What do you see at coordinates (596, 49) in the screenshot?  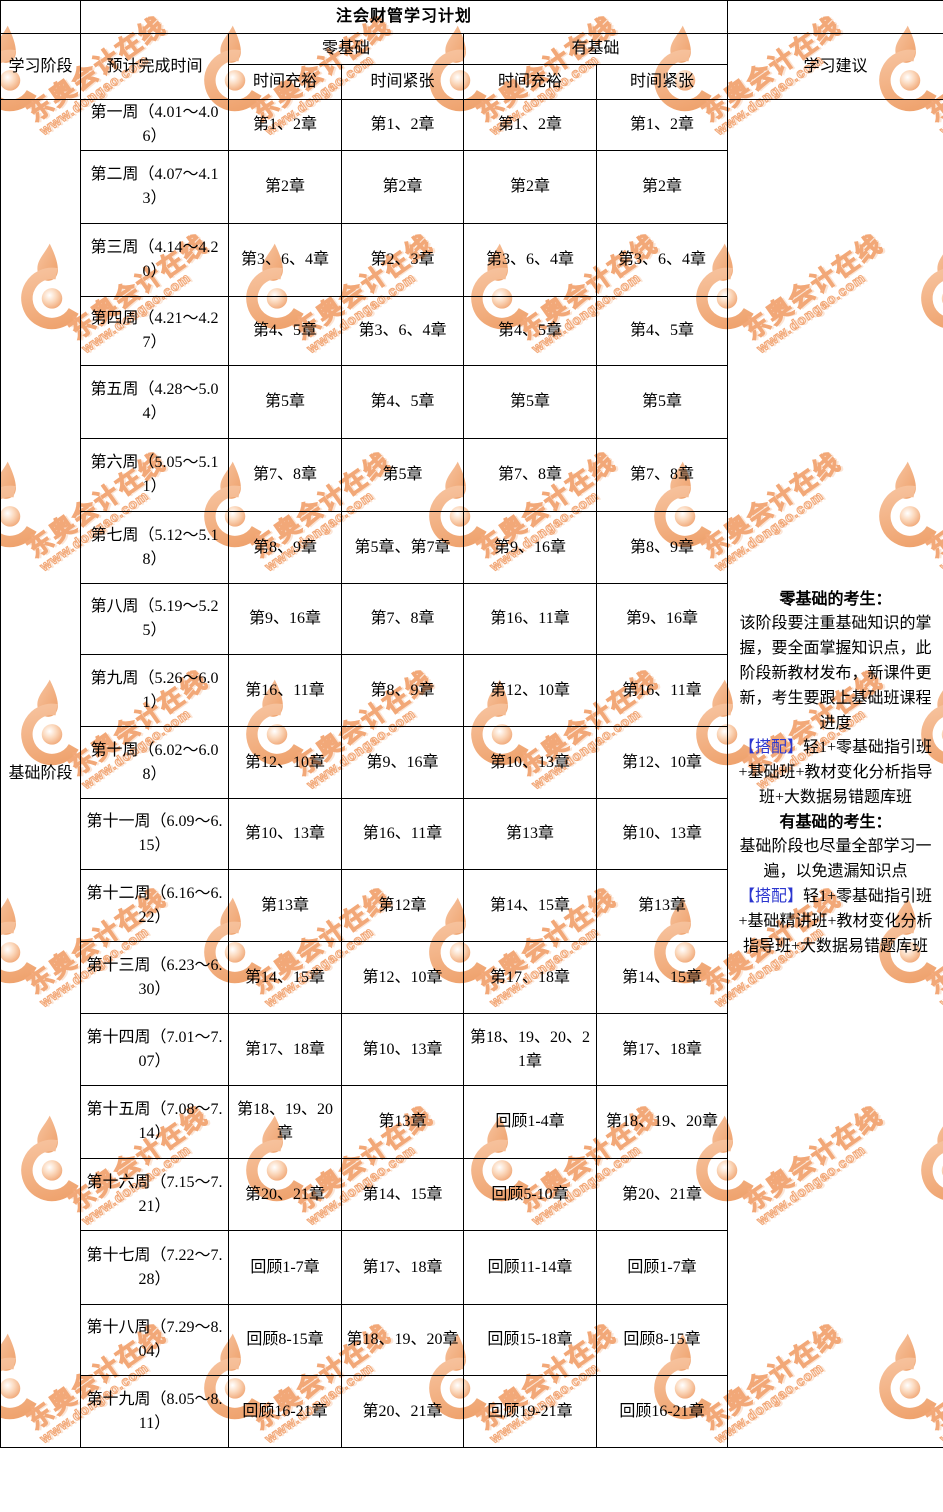 I see `header-with-basis: 有基础` at bounding box center [596, 49].